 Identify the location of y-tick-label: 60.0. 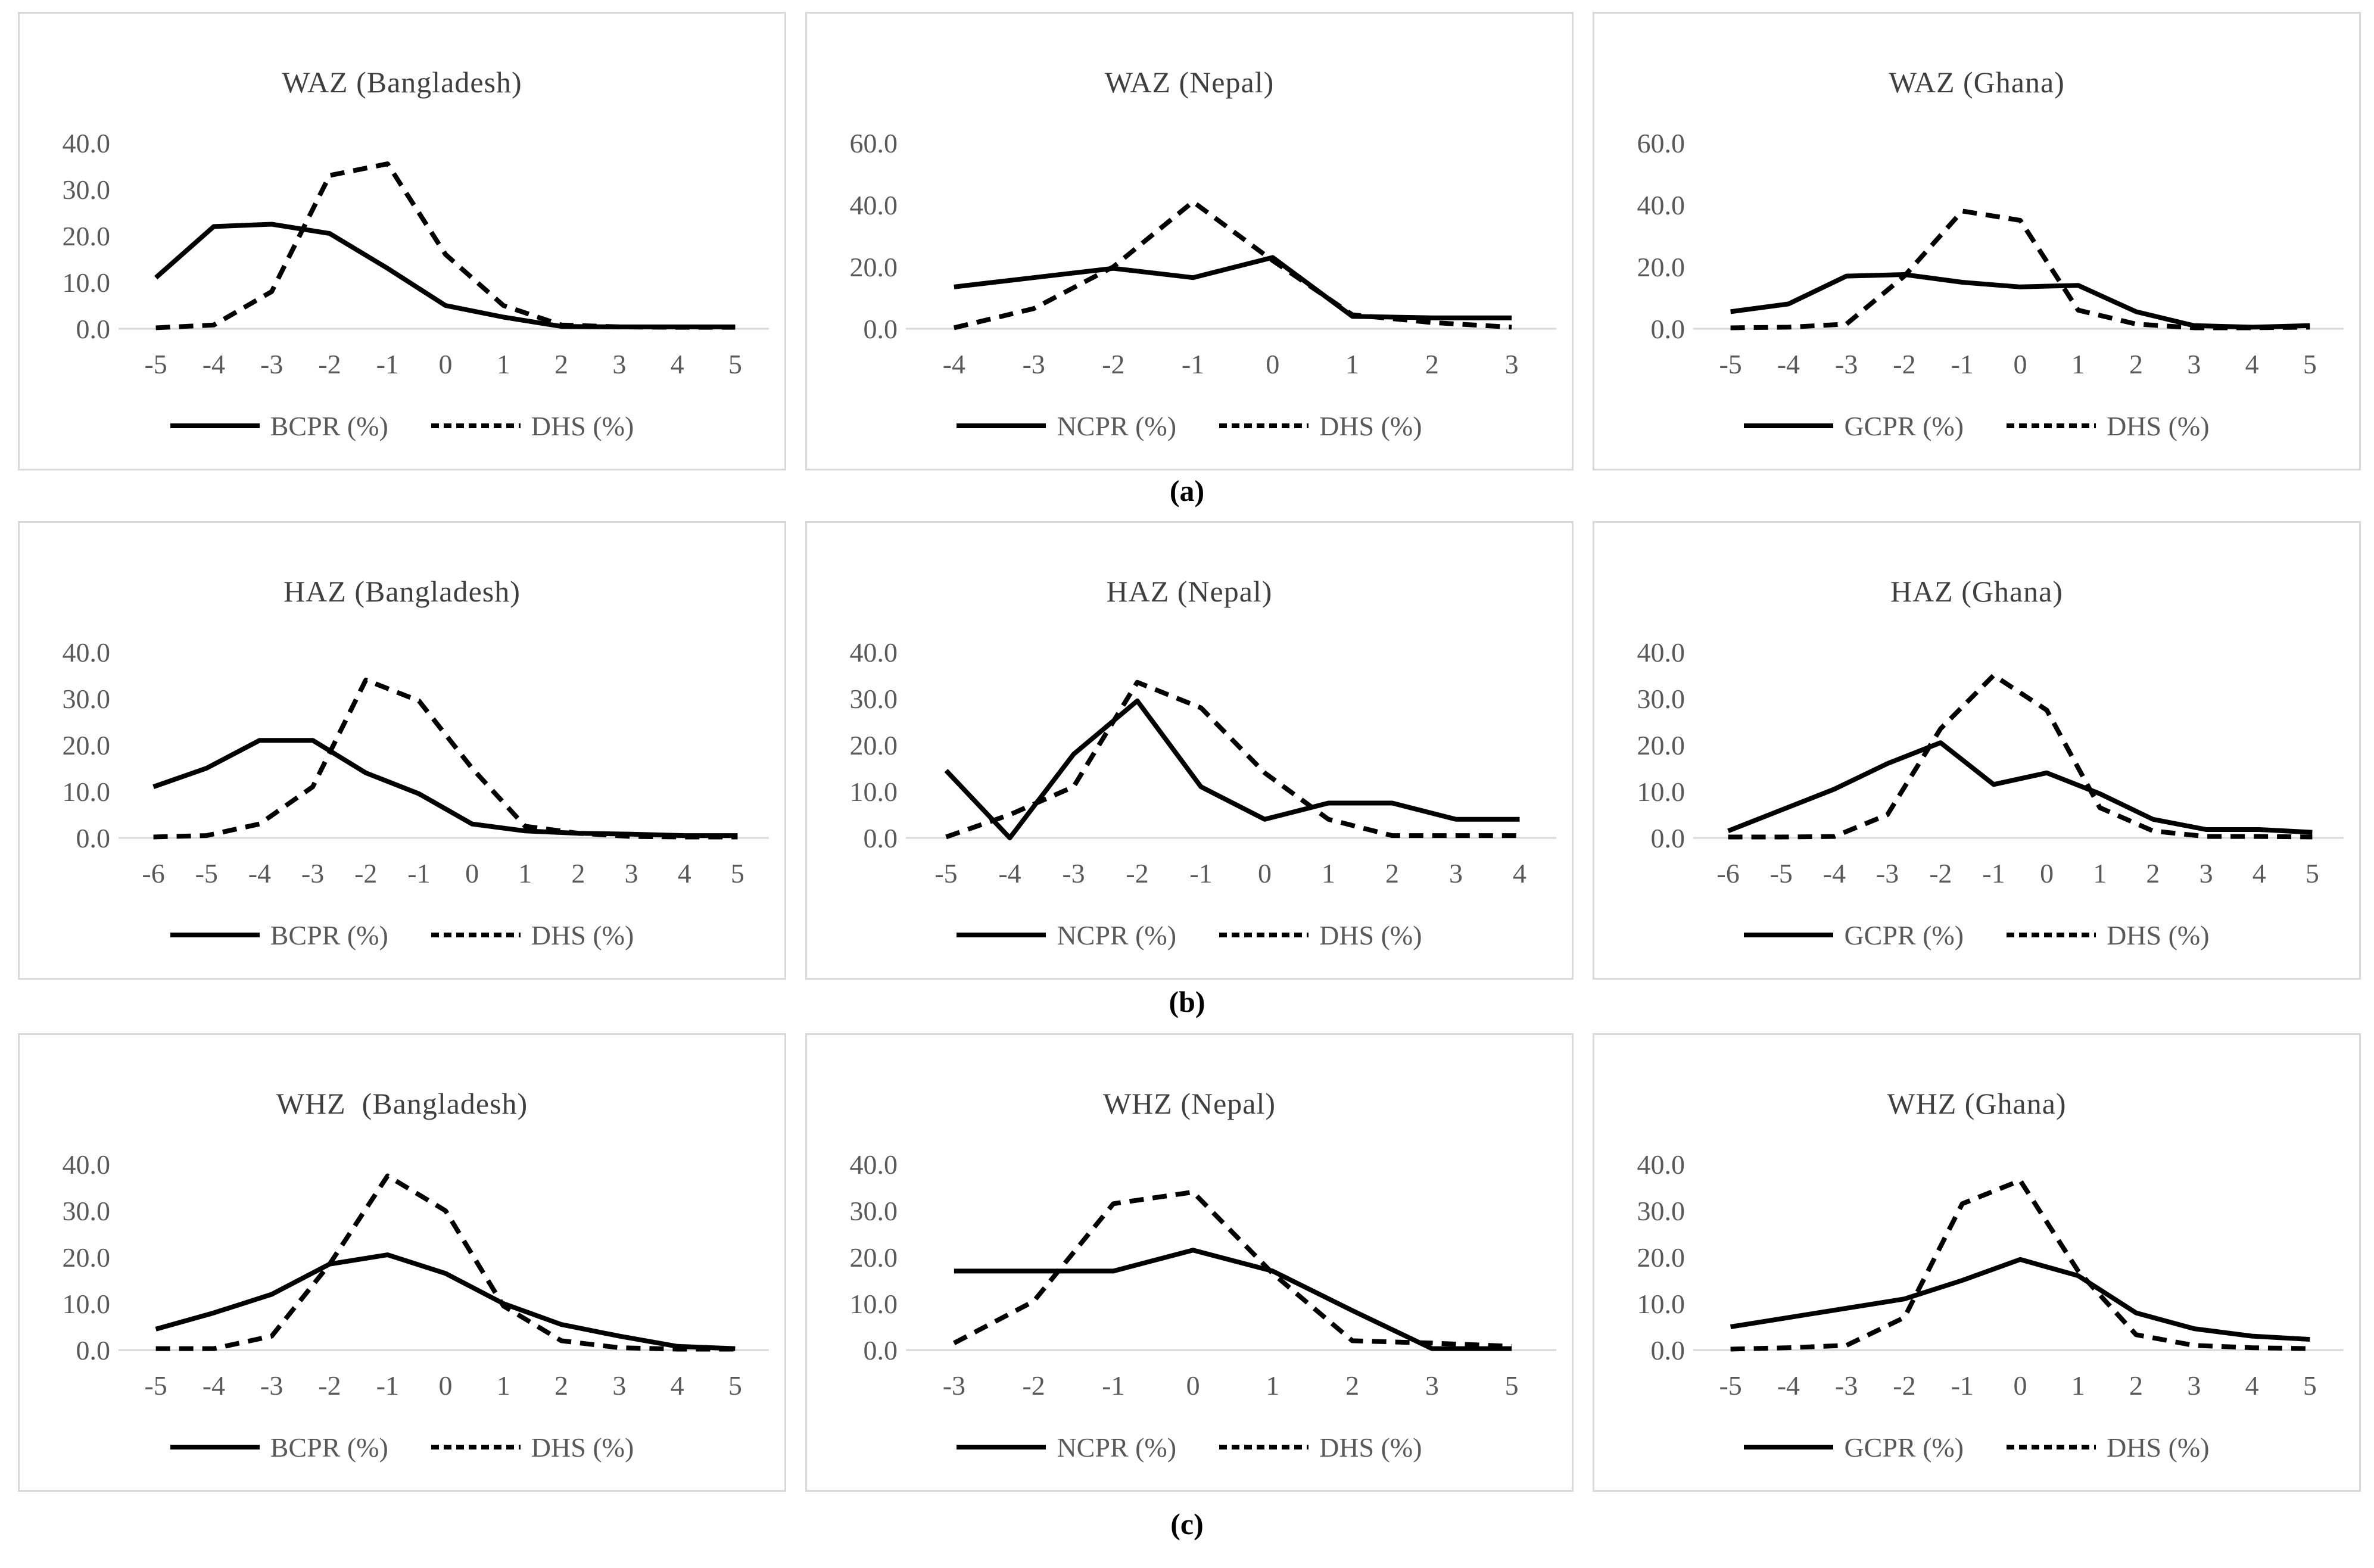
(1661, 143).